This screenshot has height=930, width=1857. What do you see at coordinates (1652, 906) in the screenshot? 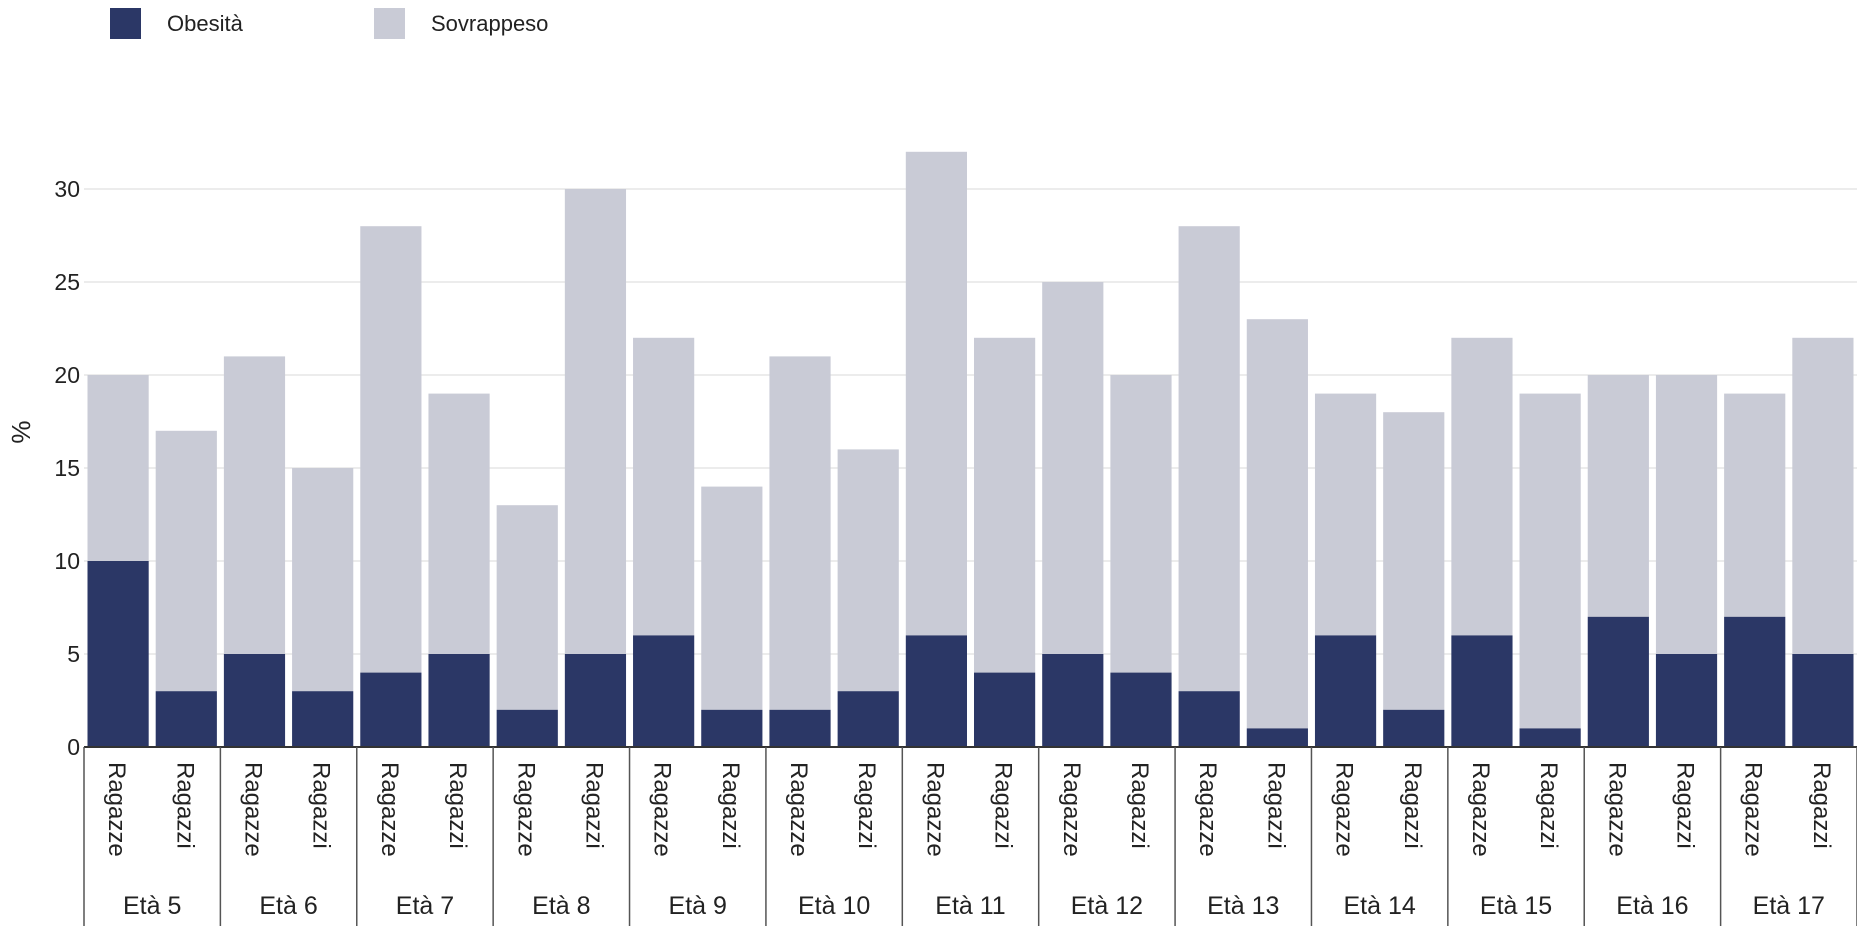
I see `x-group-label: Età 16` at bounding box center [1652, 906].